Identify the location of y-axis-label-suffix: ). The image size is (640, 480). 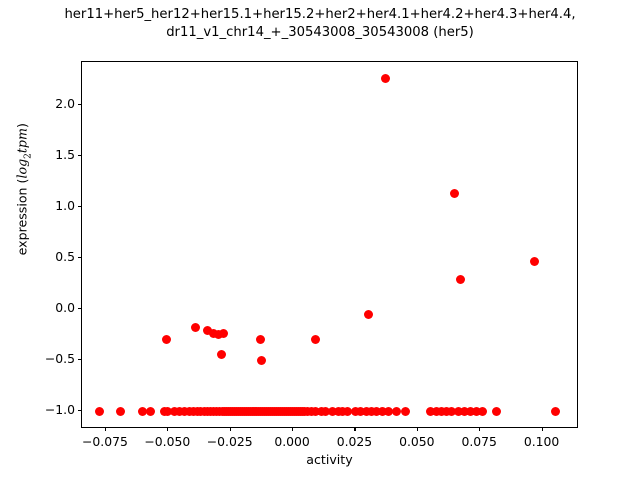
(22, 126).